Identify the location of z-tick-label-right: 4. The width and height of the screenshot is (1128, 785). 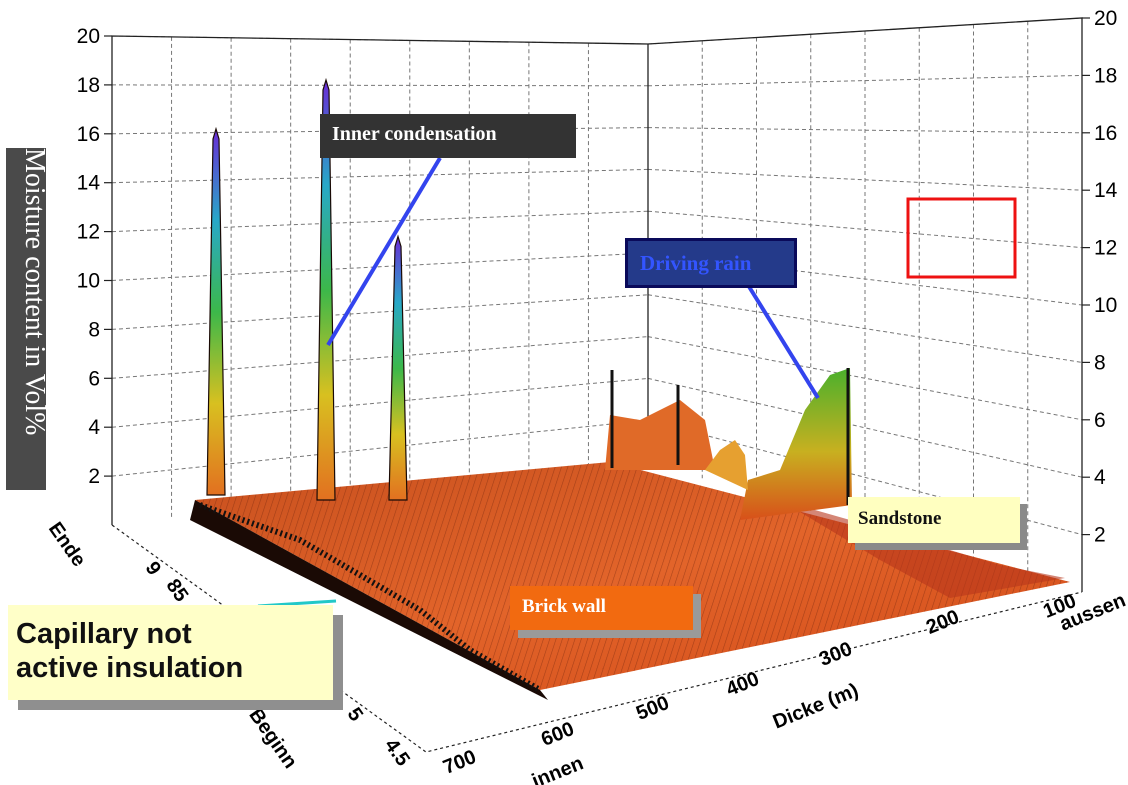
(1100, 477).